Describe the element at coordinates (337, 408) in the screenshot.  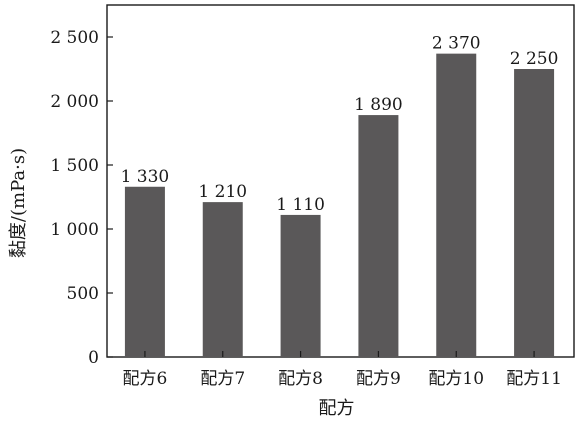
I see `x-axis-title: 配方` at that location.